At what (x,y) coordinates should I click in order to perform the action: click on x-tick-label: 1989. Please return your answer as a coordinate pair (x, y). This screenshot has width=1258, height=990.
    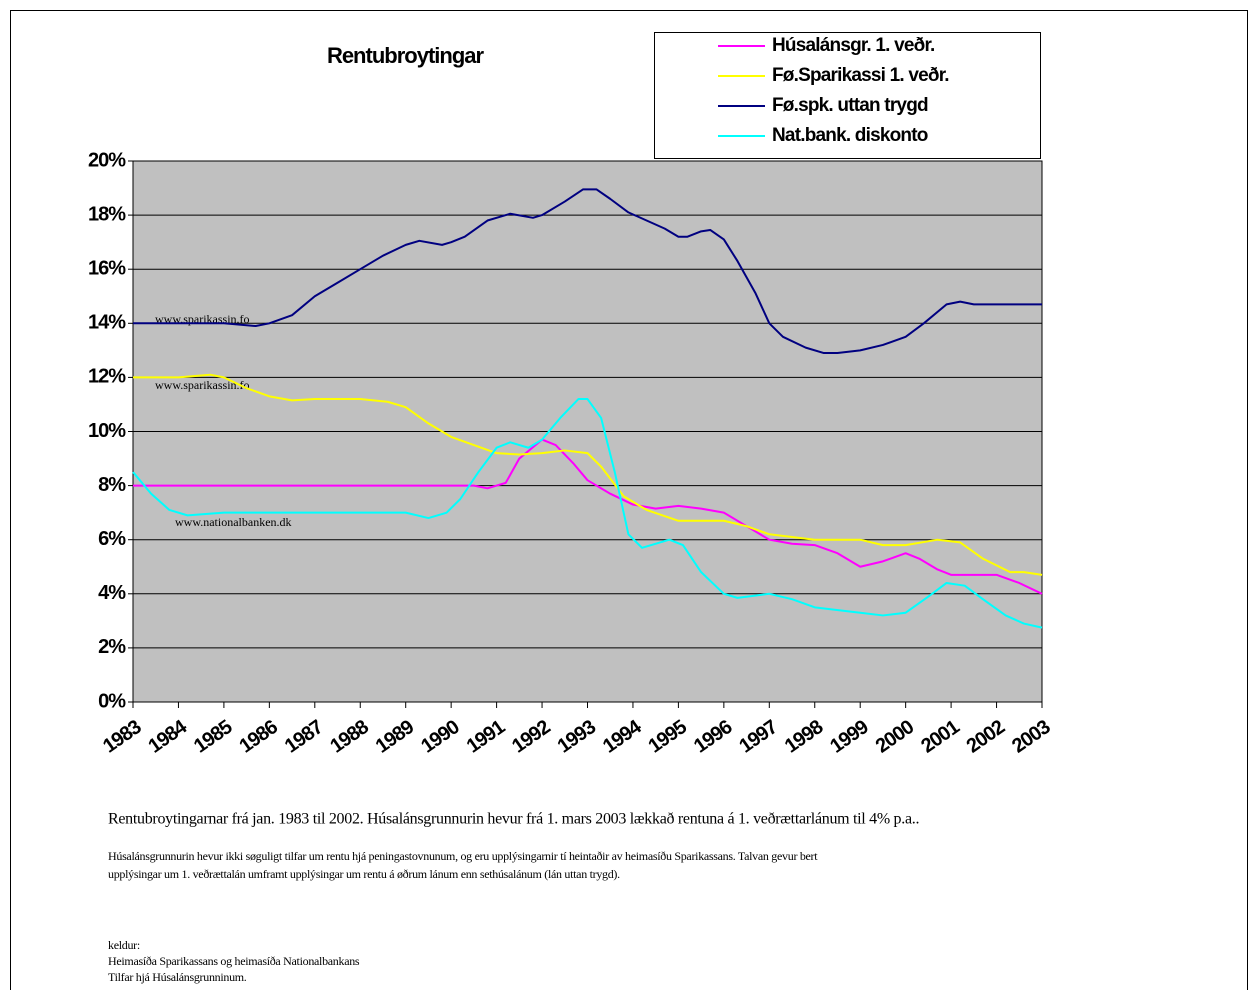
    Looking at the image, I should click on (395, 737).